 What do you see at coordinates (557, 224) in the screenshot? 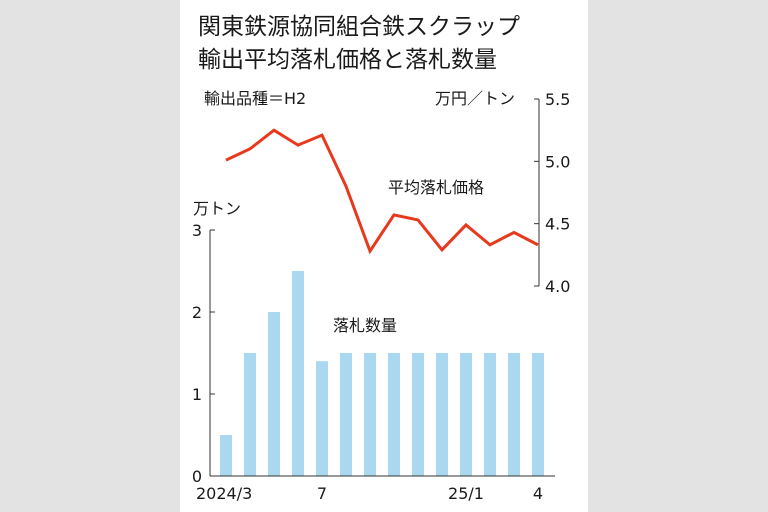
I see `price-tick-label-1: 4.5` at bounding box center [557, 224].